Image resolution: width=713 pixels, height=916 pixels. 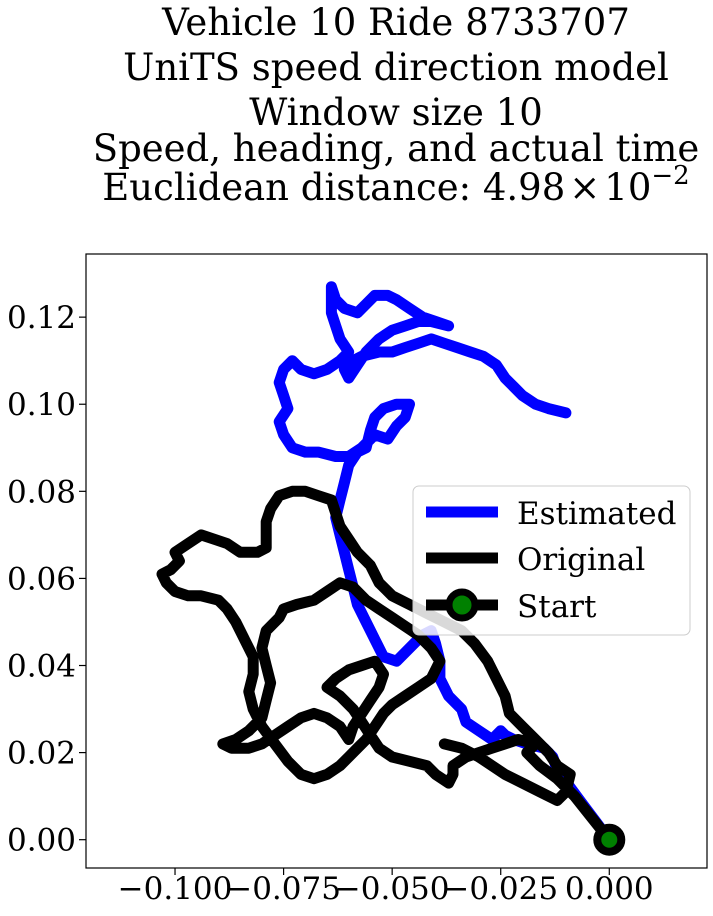 I want to click on title-distance-base: 10, so click(x=627, y=187).